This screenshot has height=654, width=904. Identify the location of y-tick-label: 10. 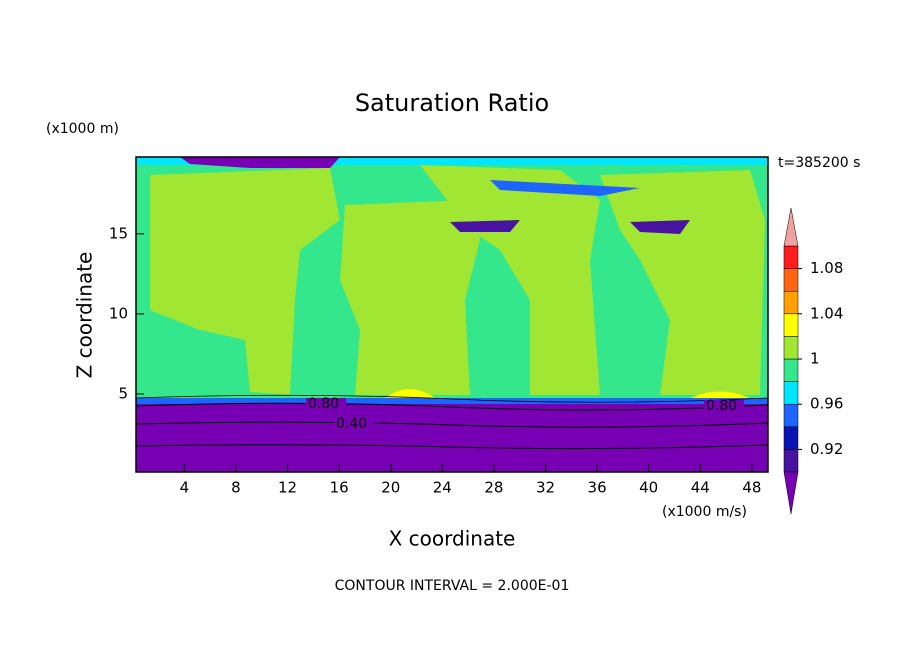
(118, 313).